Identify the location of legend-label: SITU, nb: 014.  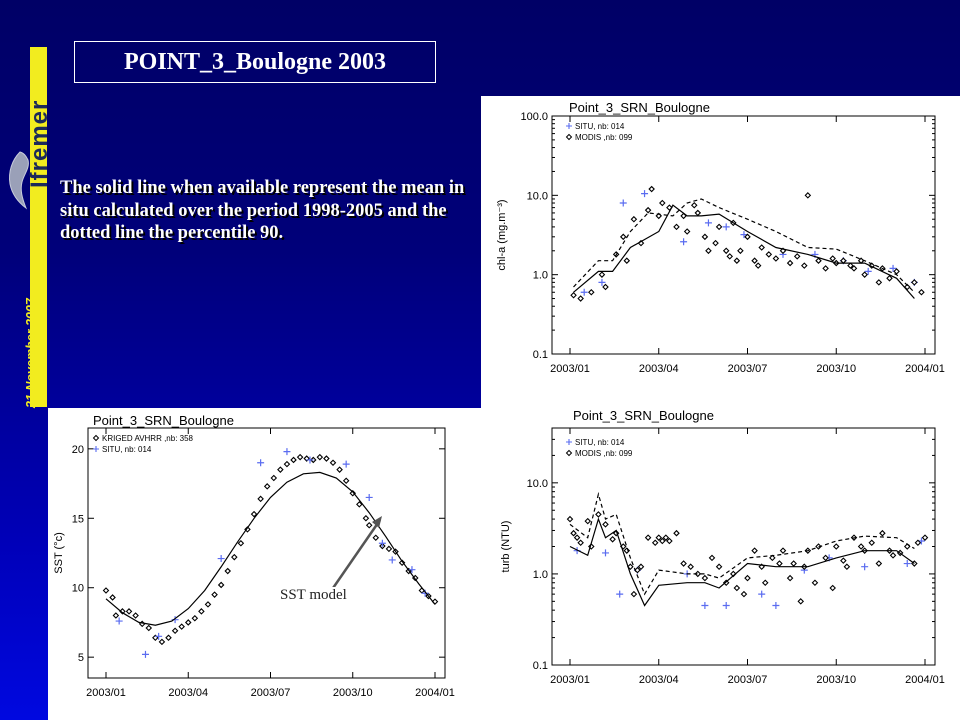
(600, 442).